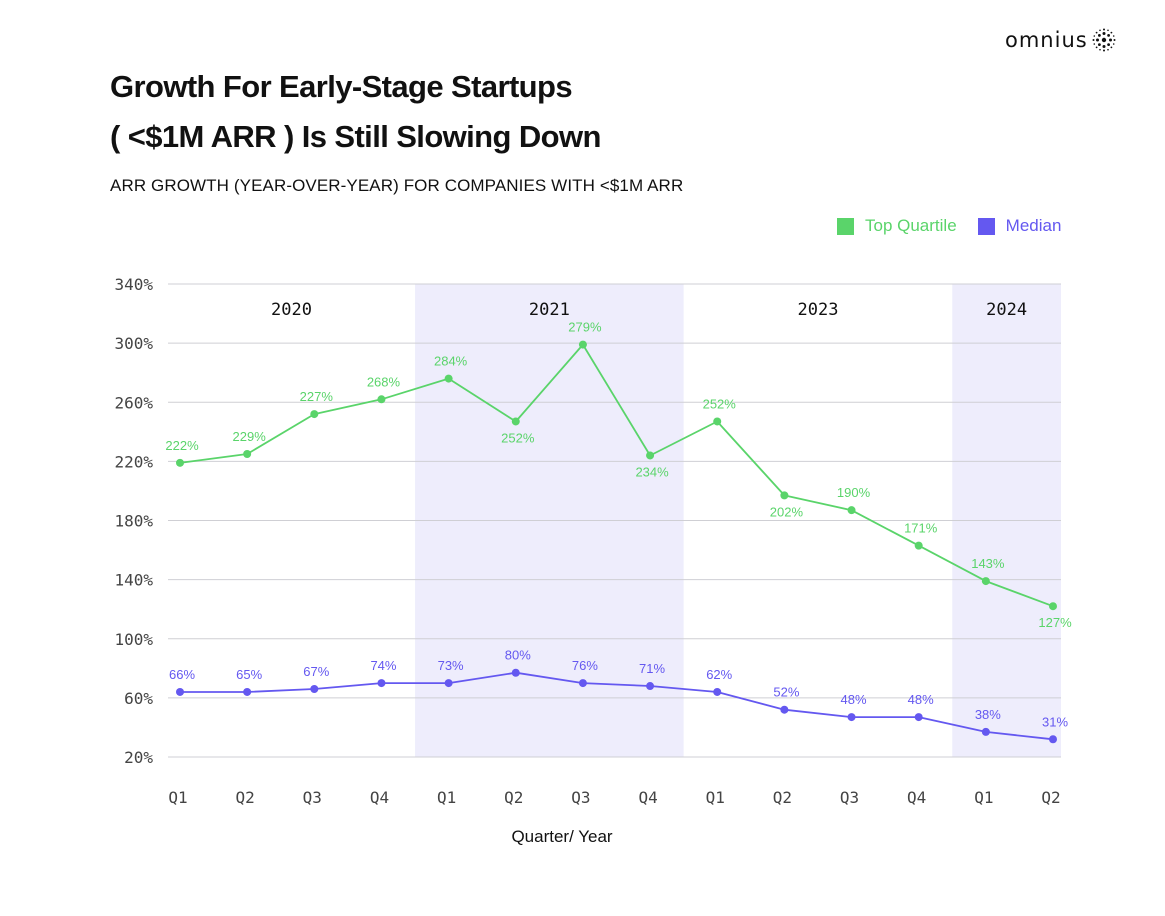 The width and height of the screenshot is (1165, 916). What do you see at coordinates (549, 310) in the screenshot?
I see `year-label-2021: 2021` at bounding box center [549, 310].